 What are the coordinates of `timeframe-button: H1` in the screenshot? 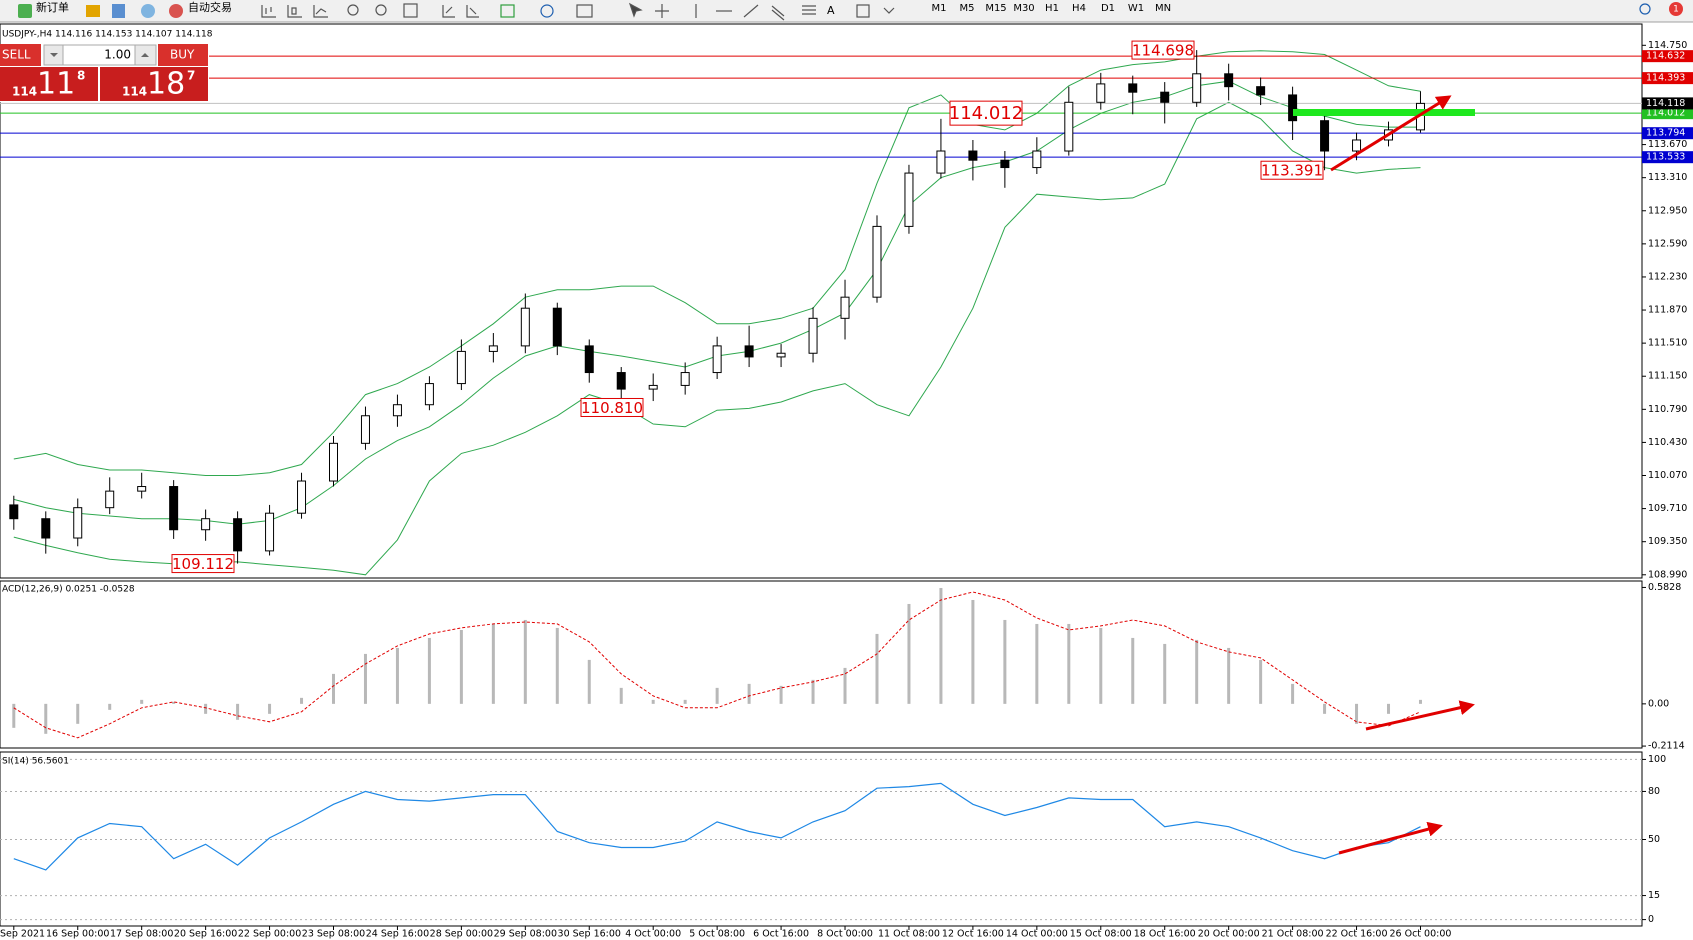 It's located at (1052, 8).